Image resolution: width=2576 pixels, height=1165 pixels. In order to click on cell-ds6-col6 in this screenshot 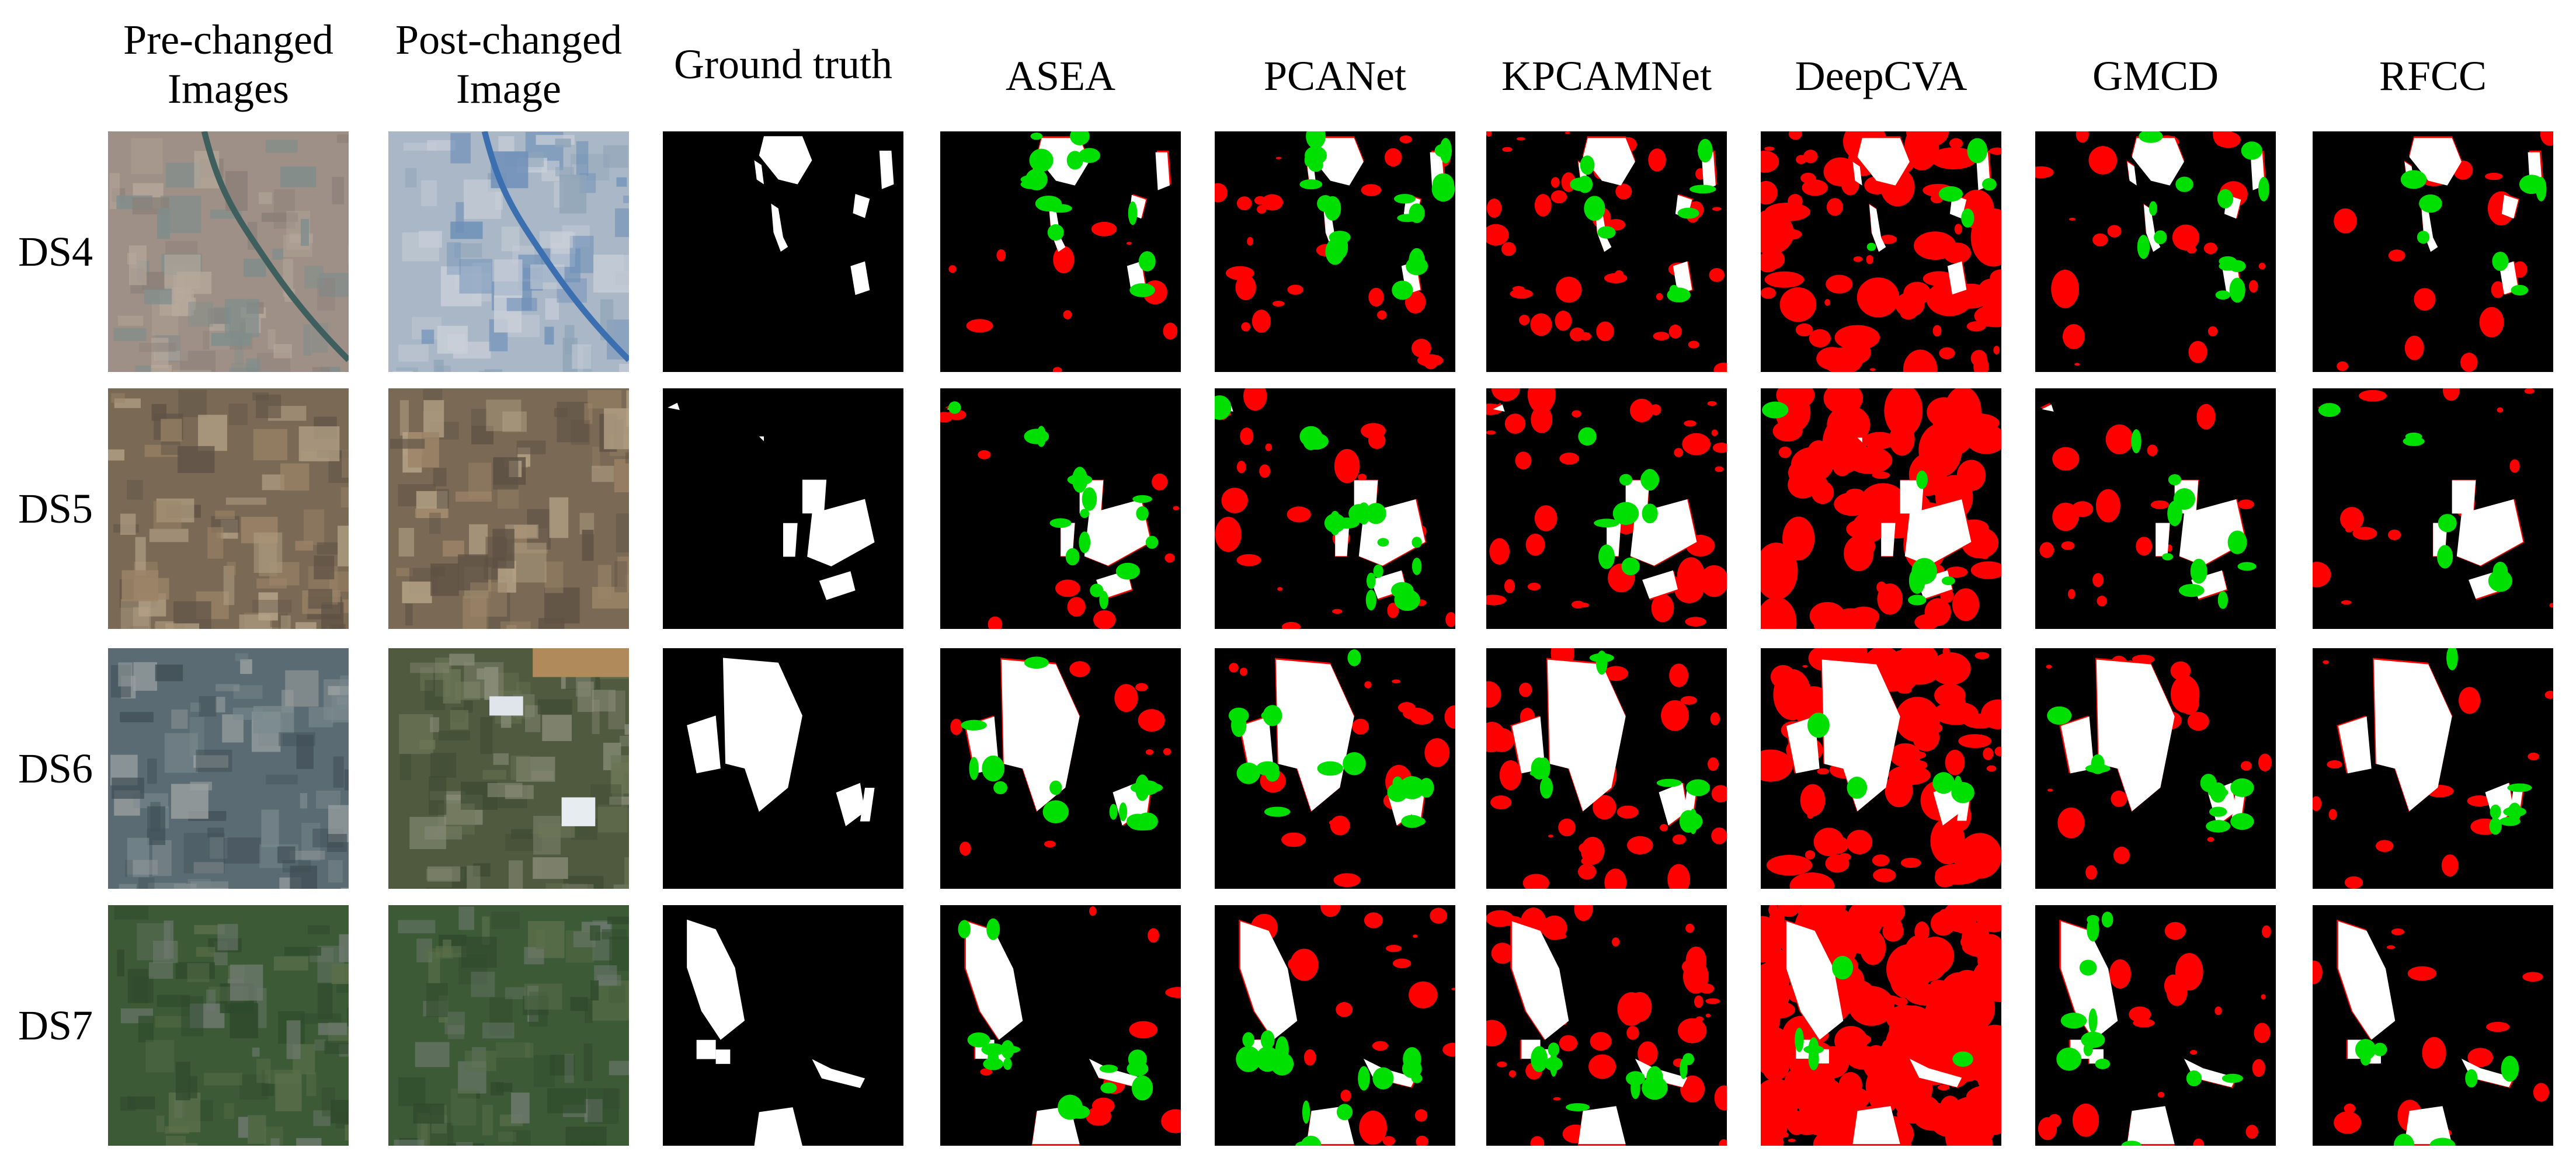, I will do `click(1607, 768)`.